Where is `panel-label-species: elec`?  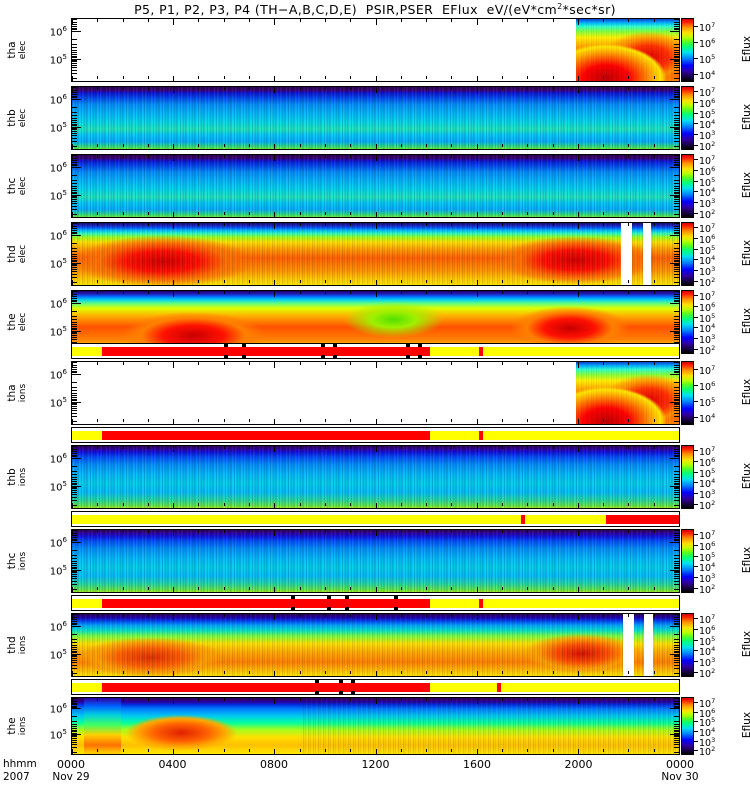
panel-label-species: elec is located at coordinates (23, 254).